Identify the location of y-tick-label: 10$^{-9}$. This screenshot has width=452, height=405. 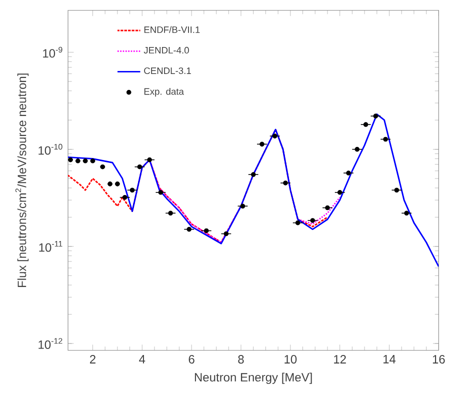
(52, 52).